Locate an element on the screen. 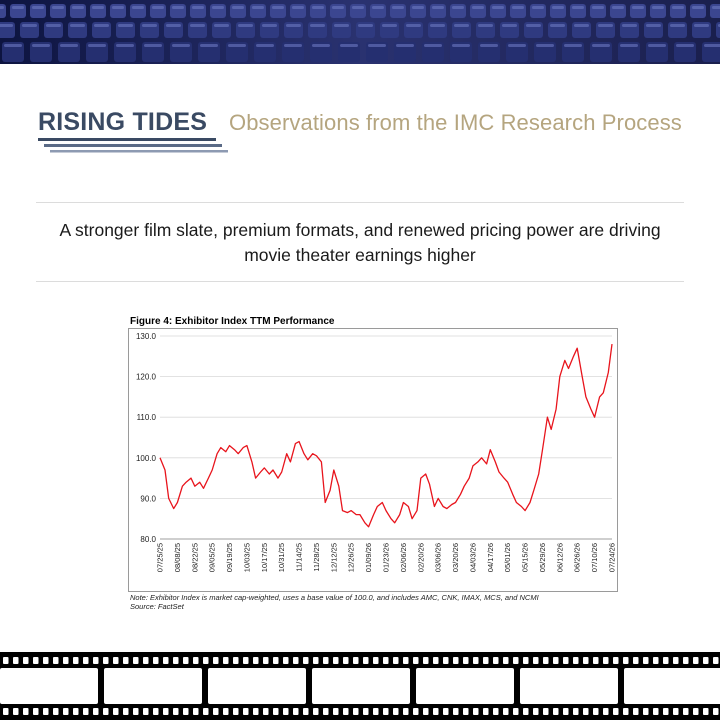 The width and height of the screenshot is (720, 720). x-tick-label: 08/08/25 is located at coordinates (177, 557).